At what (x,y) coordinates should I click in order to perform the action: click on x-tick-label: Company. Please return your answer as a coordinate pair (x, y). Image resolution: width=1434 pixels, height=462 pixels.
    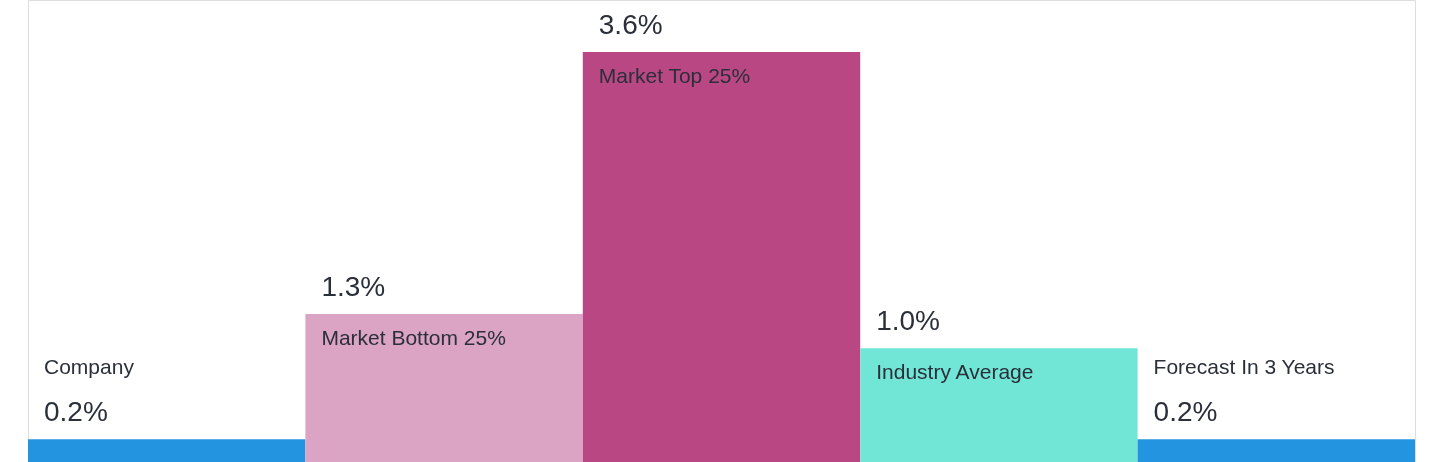
    Looking at the image, I should click on (89, 367).